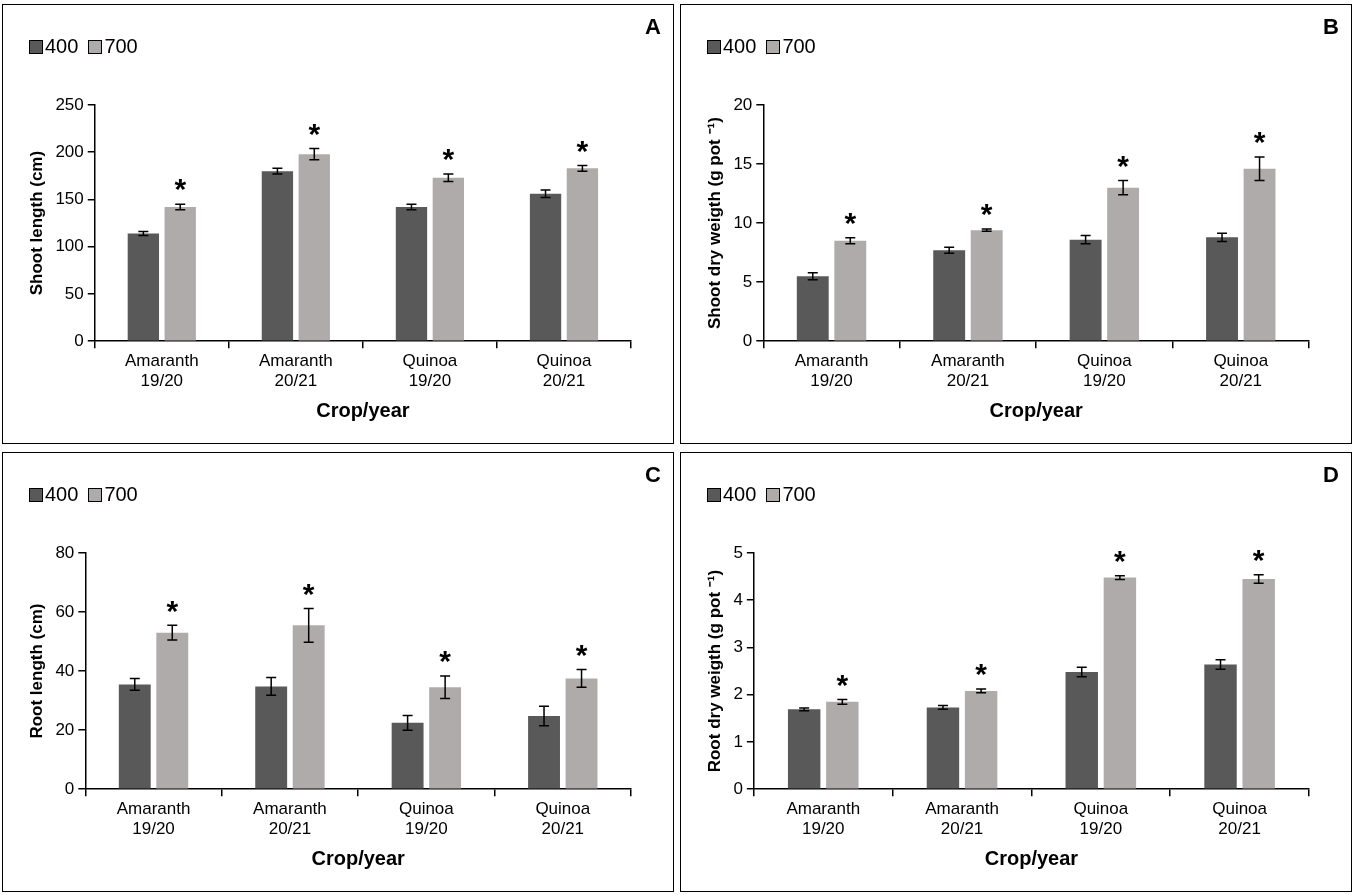  Describe the element at coordinates (738, 599) in the screenshot. I see `y-tick-label: 4` at that location.